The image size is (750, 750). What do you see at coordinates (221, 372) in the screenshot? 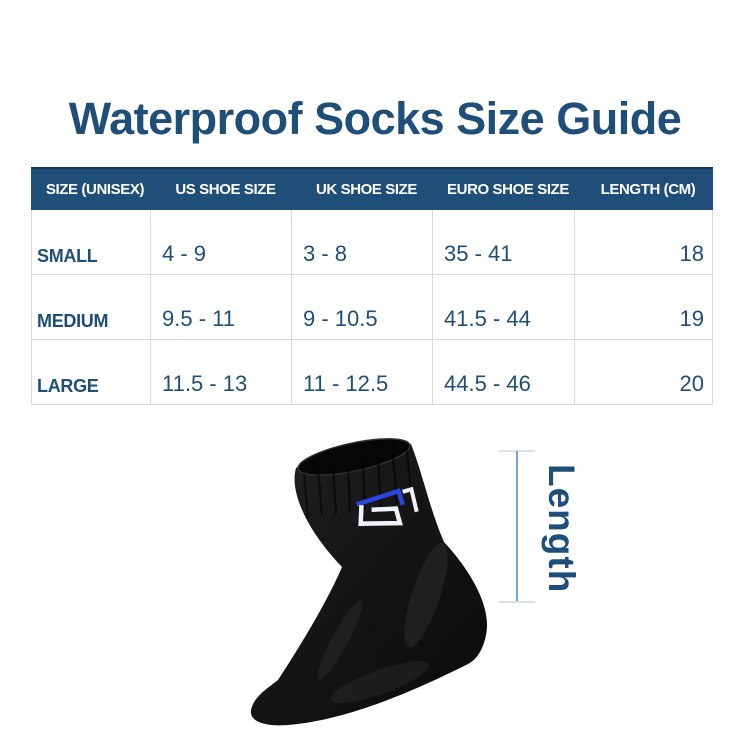
I see `cell-us-shoe-size: 11.5 - 13` at bounding box center [221, 372].